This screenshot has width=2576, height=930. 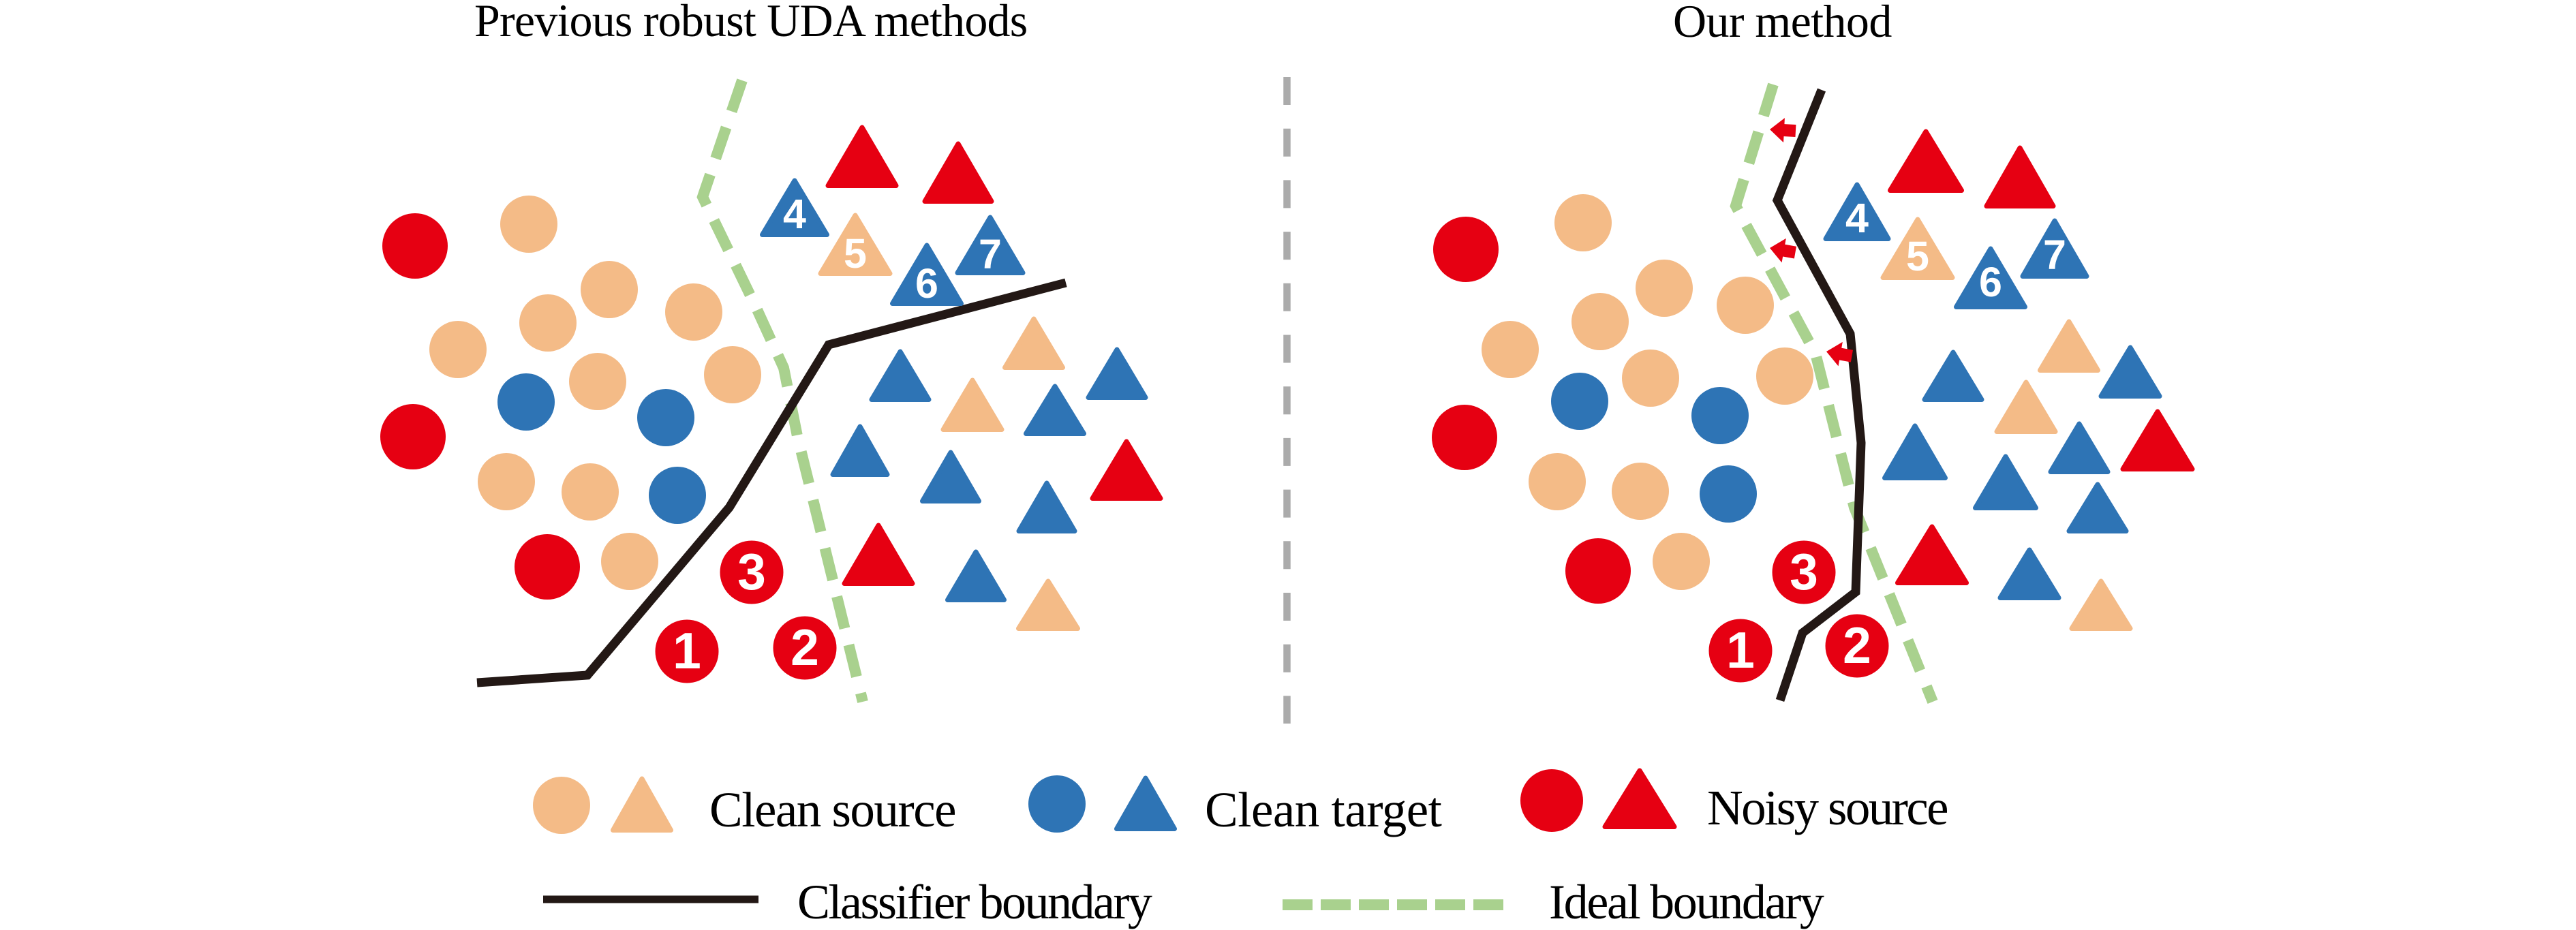 What do you see at coordinates (750, 23) in the screenshot?
I see `svg-text: Previous robust UDA methods` at bounding box center [750, 23].